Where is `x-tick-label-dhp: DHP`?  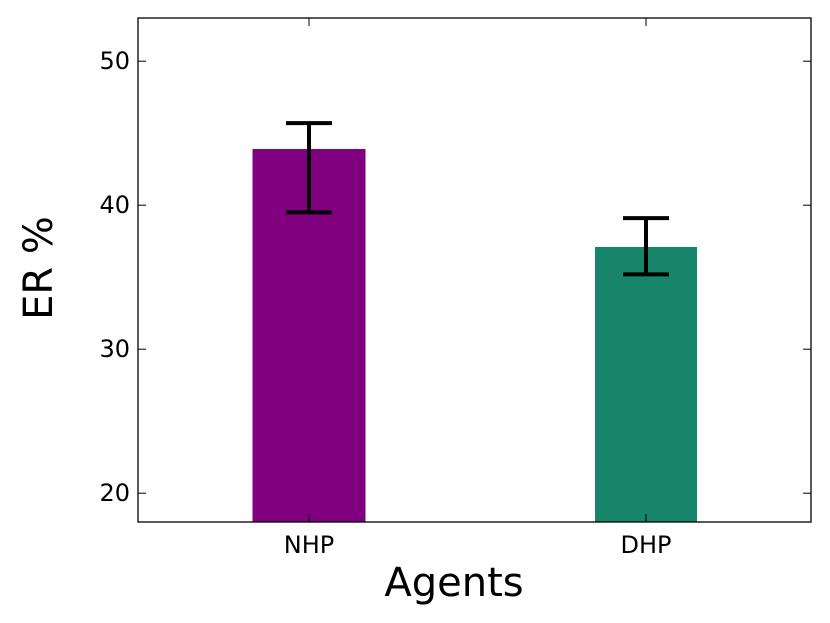 x-tick-label-dhp: DHP is located at coordinates (646, 545).